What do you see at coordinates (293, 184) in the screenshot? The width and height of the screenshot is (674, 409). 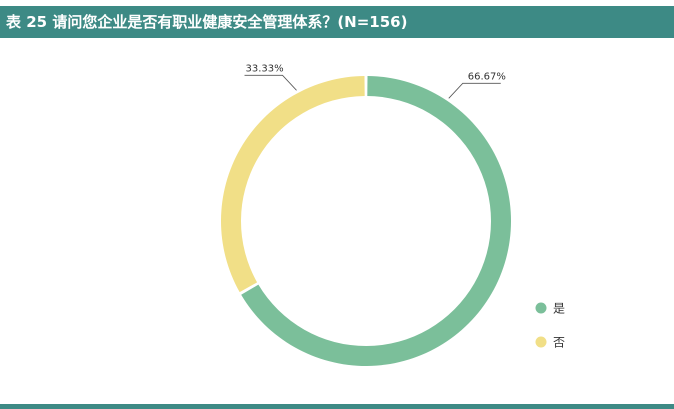 I see `donut-slice-no` at bounding box center [293, 184].